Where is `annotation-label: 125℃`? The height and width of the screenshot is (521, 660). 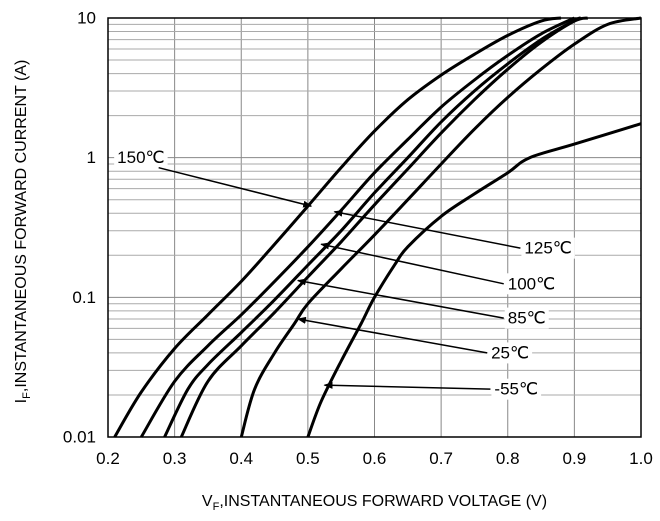 annotation-label: 125℃ is located at coordinates (547, 248).